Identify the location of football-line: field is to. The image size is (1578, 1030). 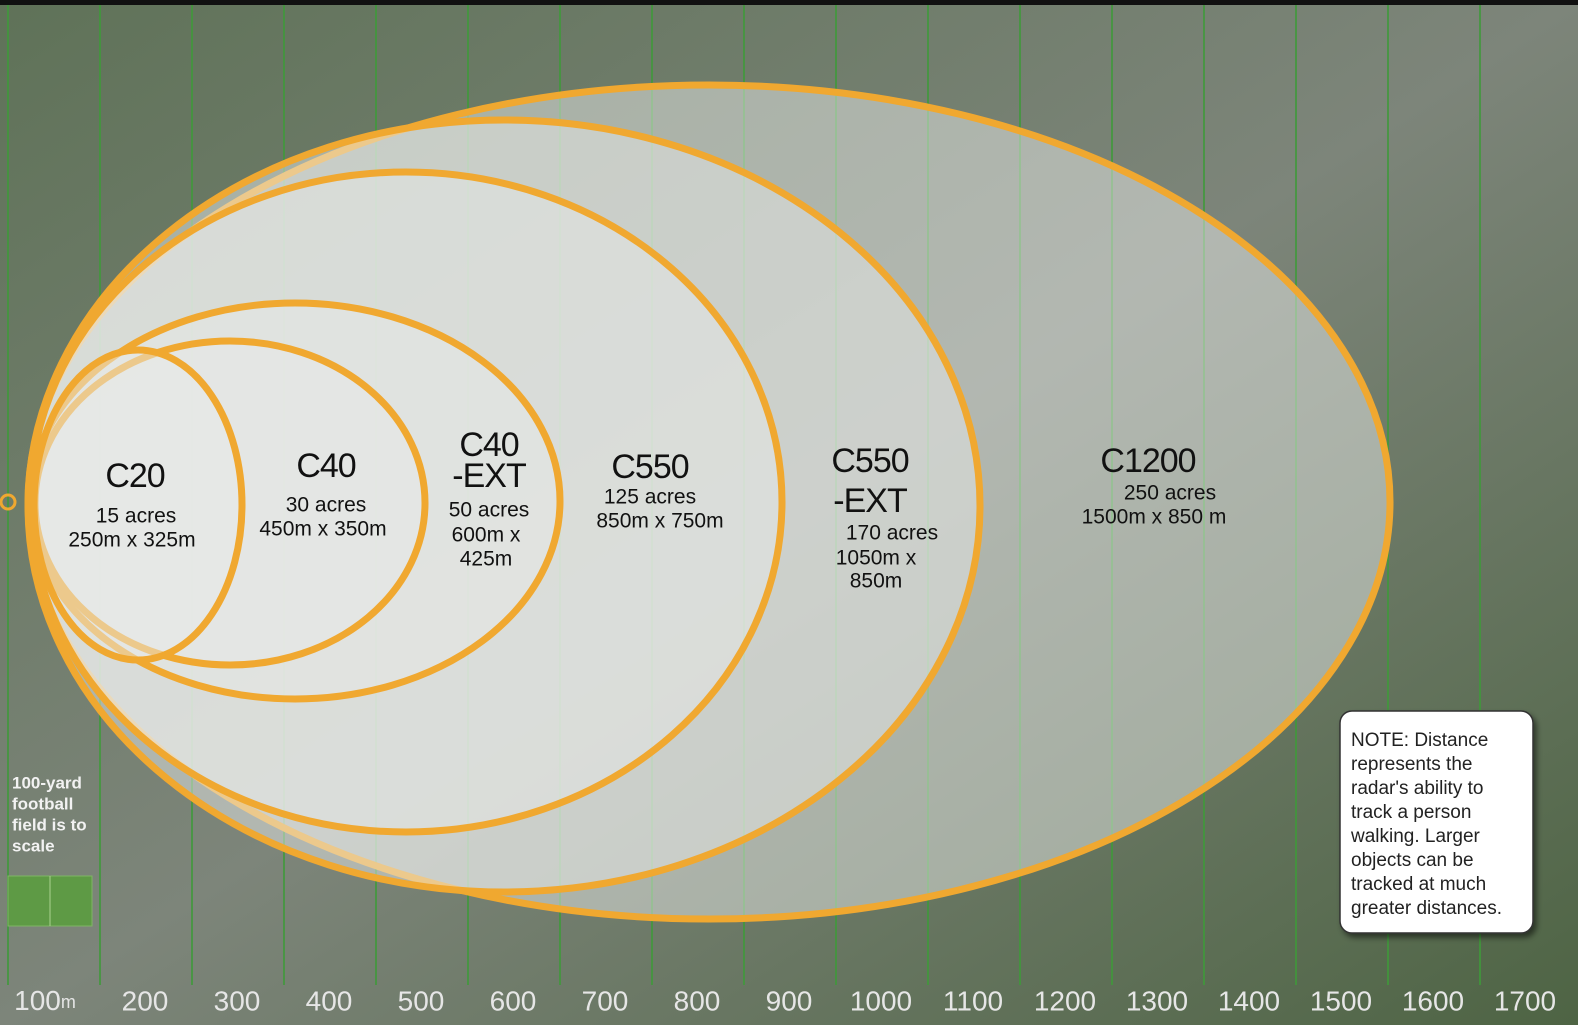
(49, 824).